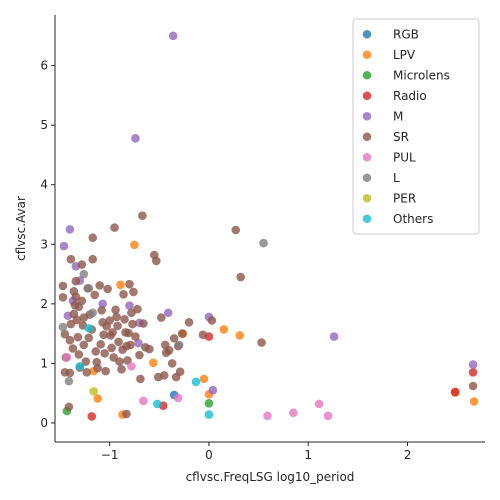  I want to click on legend-label: L, so click(396, 178).